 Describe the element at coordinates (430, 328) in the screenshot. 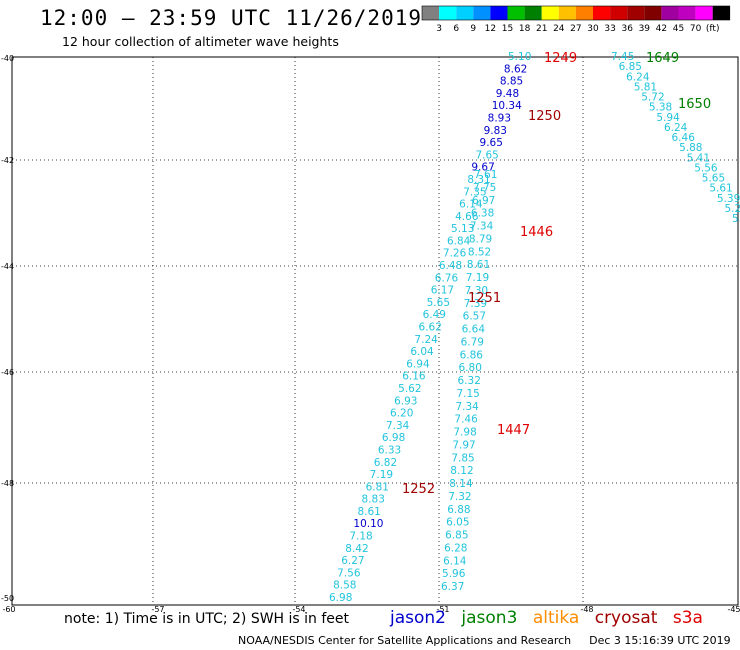

I see `swh-value: 6.62` at that location.